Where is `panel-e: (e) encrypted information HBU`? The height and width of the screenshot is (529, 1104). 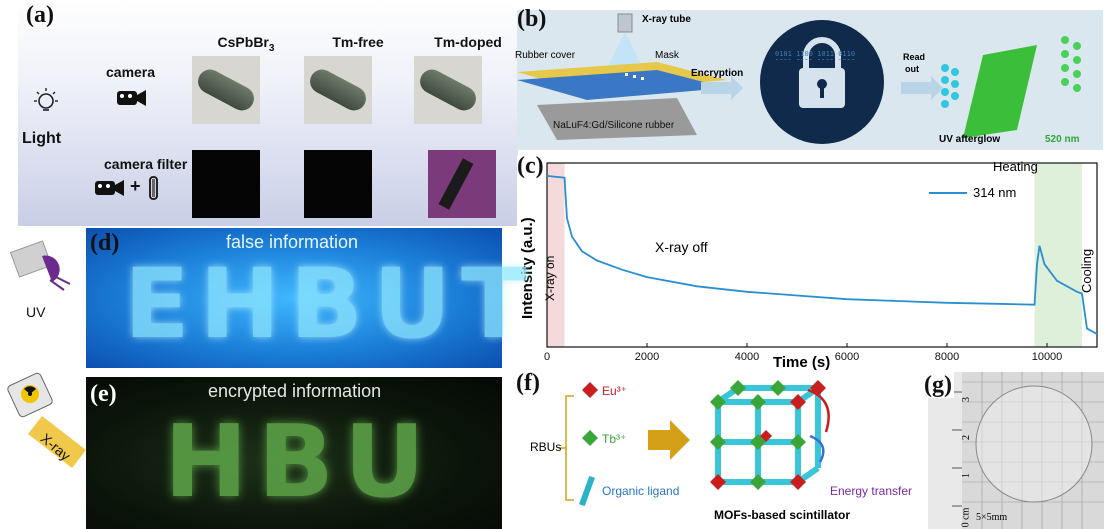
panel-e: (e) encrypted information HBU is located at coordinates (294, 453).